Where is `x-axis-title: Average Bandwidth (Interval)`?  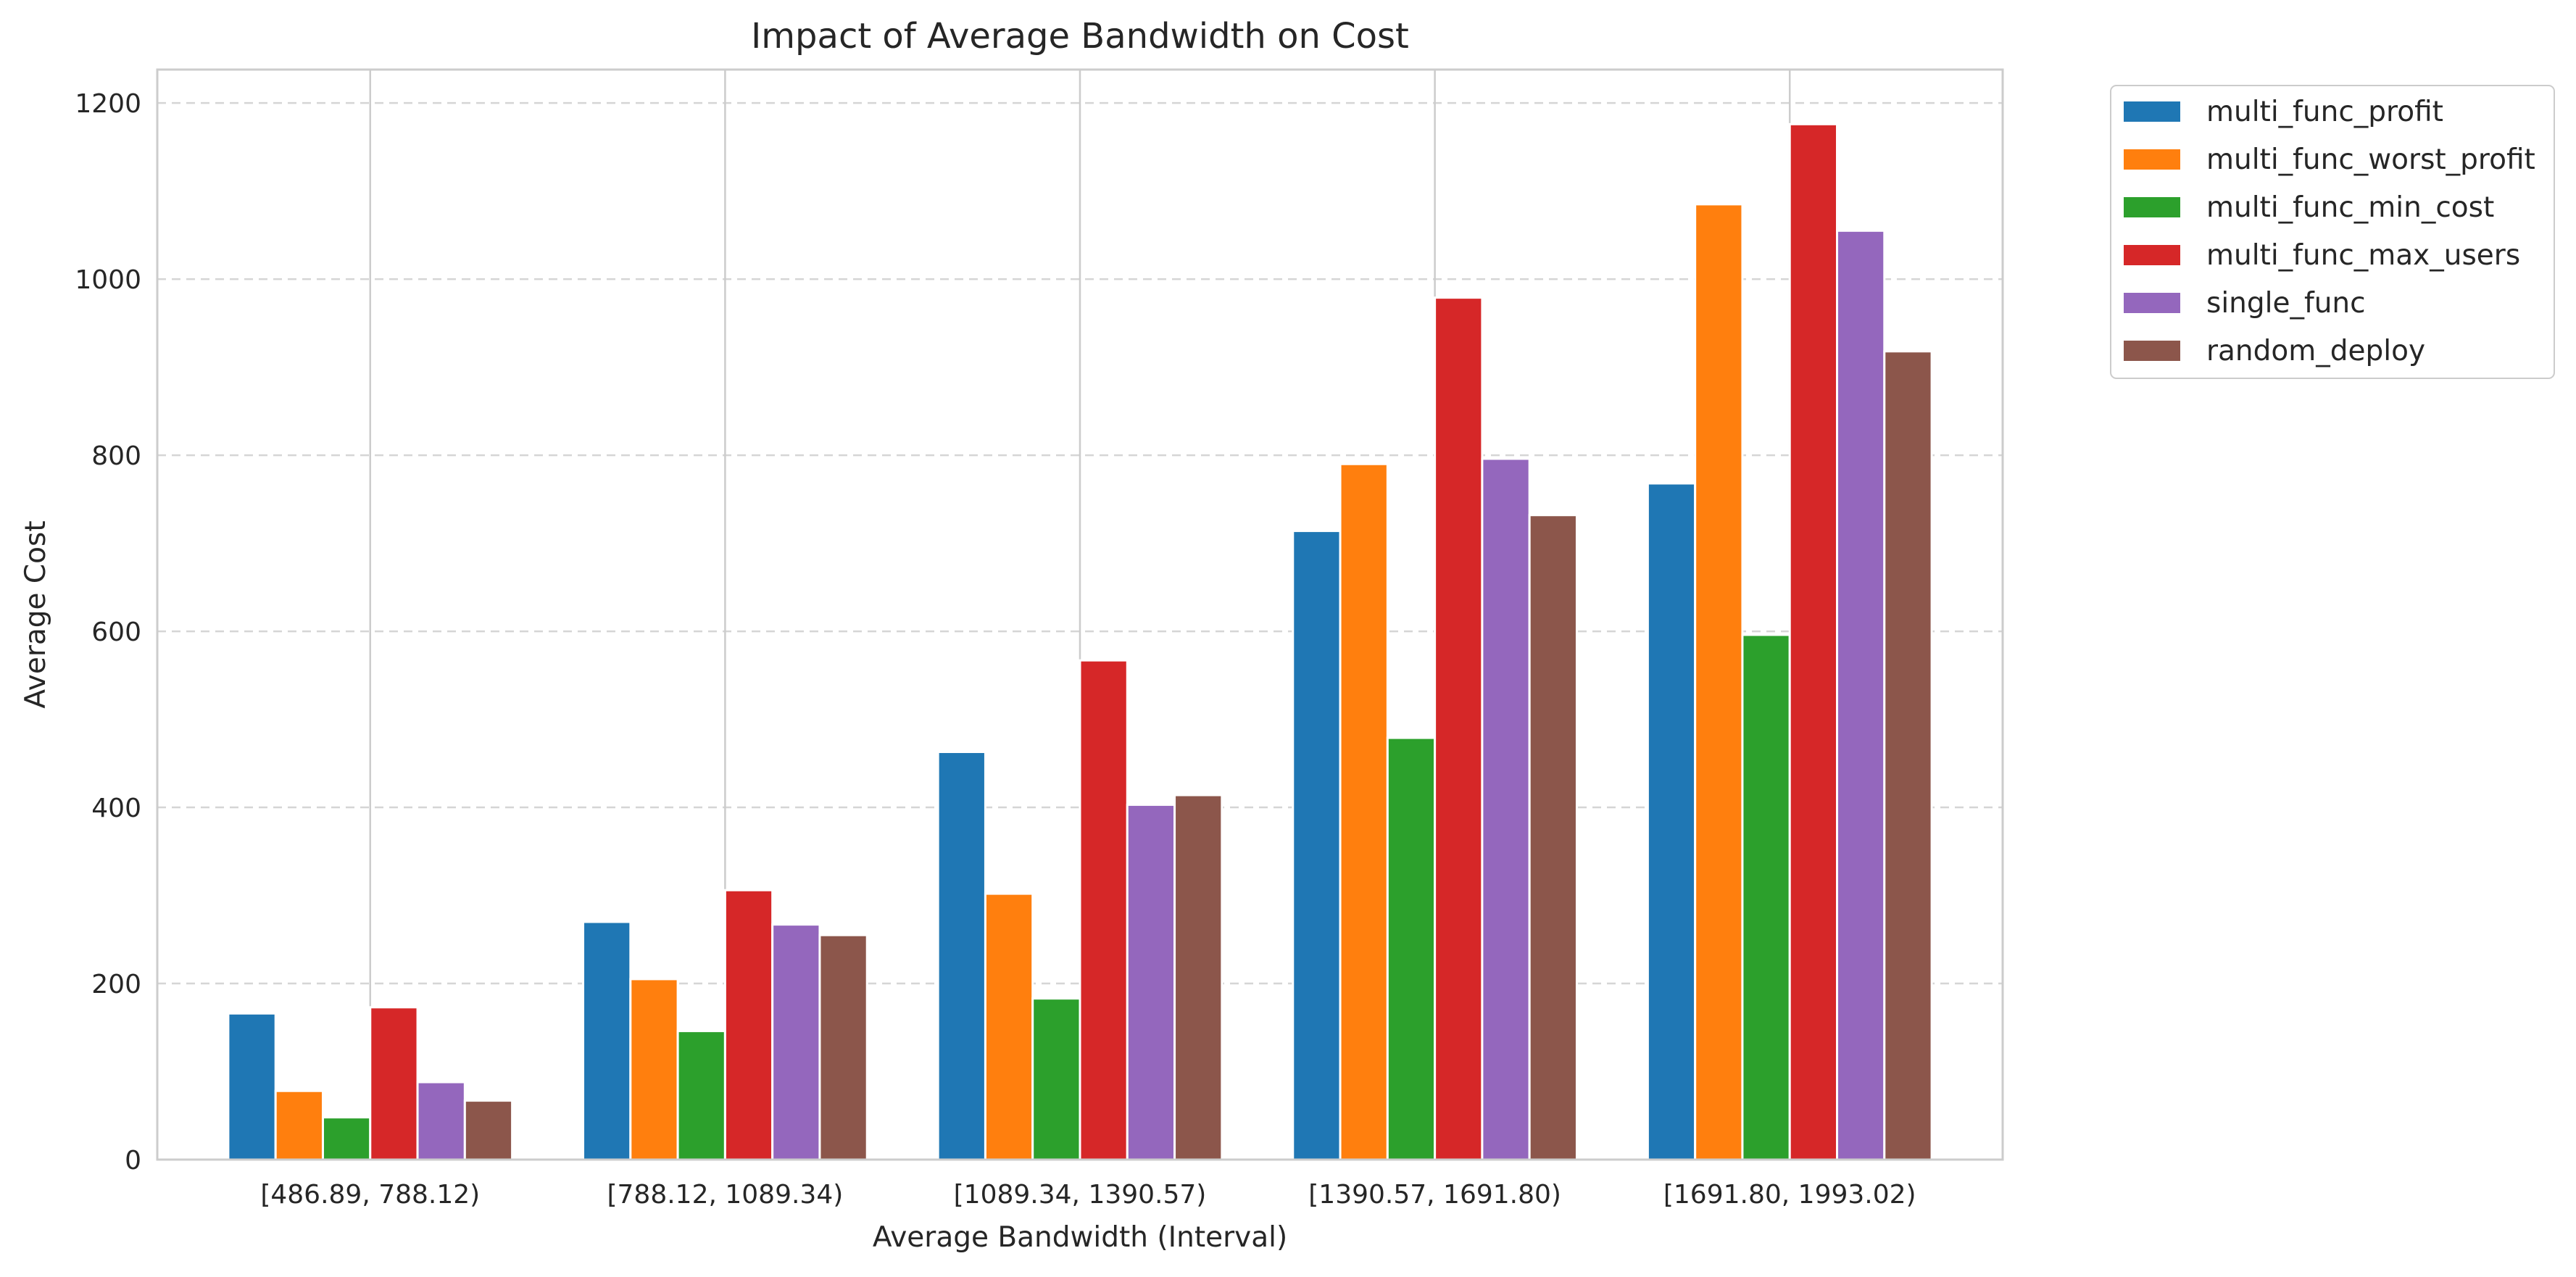 x-axis-title: Average Bandwidth (Interval) is located at coordinates (1080, 1237).